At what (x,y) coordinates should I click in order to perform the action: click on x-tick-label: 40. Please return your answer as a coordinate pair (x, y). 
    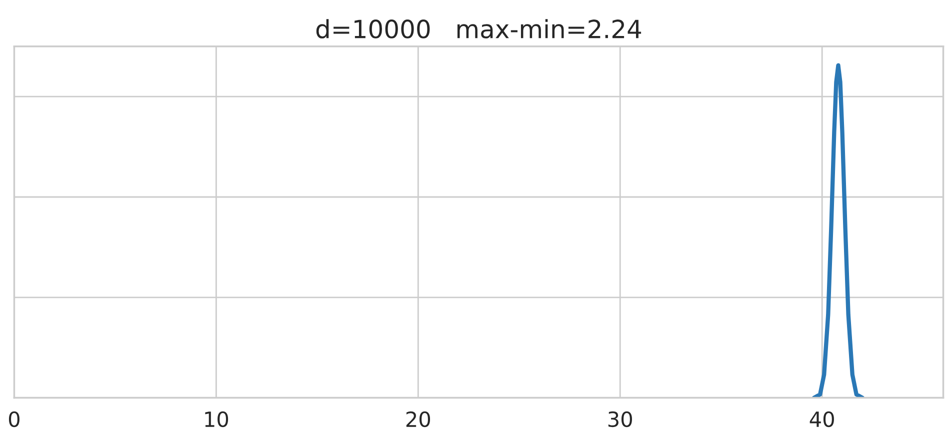
    Looking at the image, I should click on (822, 419).